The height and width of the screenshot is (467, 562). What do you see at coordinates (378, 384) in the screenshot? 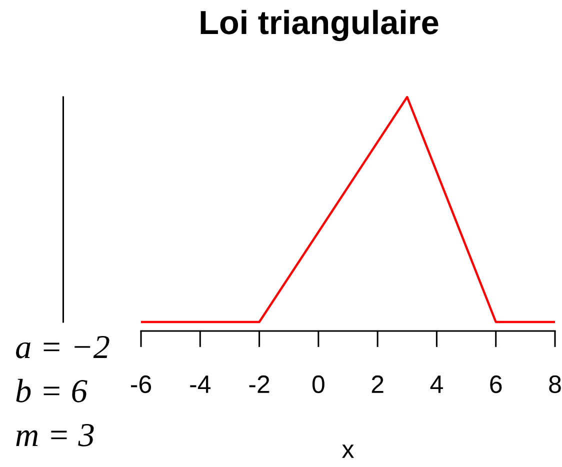
I see `x-tick-label: 2` at bounding box center [378, 384].